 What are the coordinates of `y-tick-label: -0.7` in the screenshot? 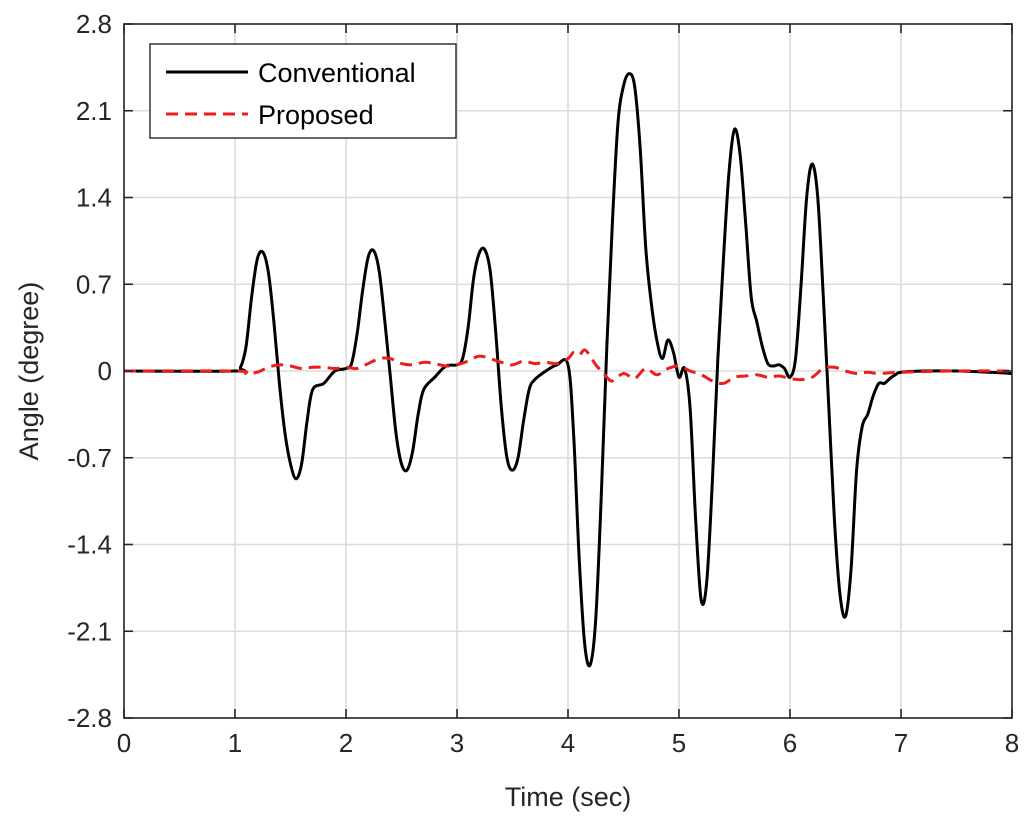 It's located at (89, 458).